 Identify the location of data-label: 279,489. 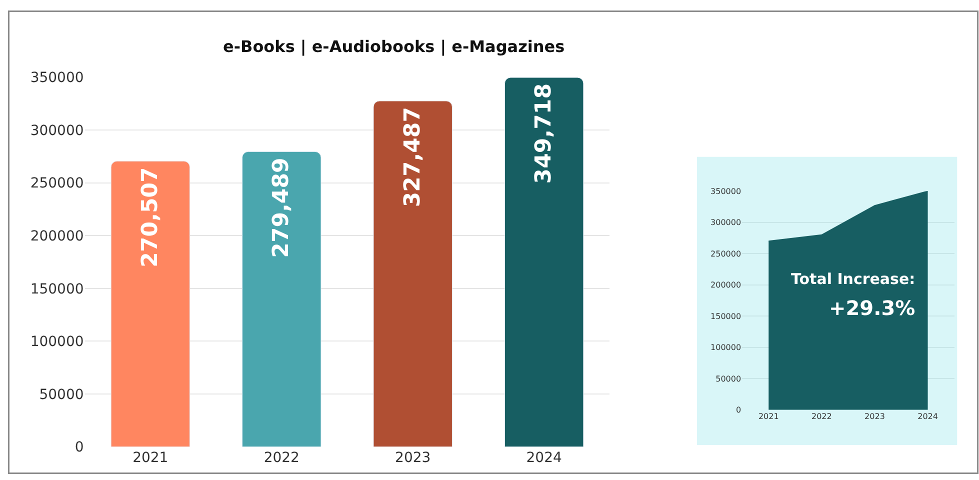
(281, 208).